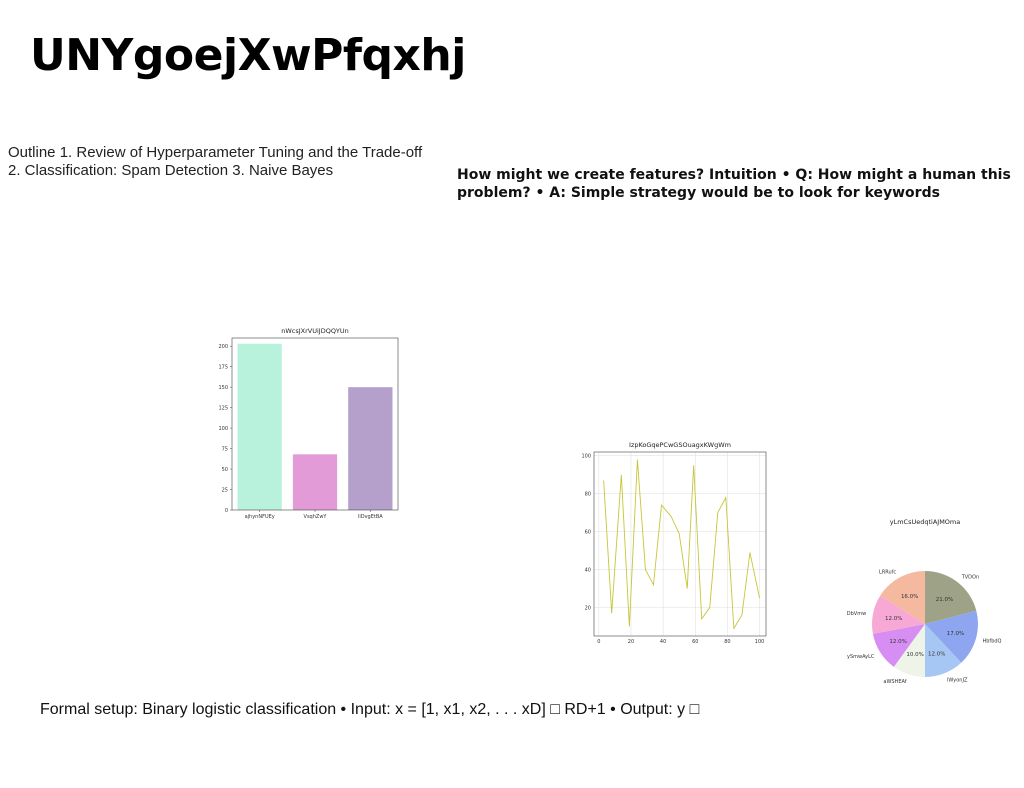  I want to click on line-x-tick-label: 80, so click(727, 642).